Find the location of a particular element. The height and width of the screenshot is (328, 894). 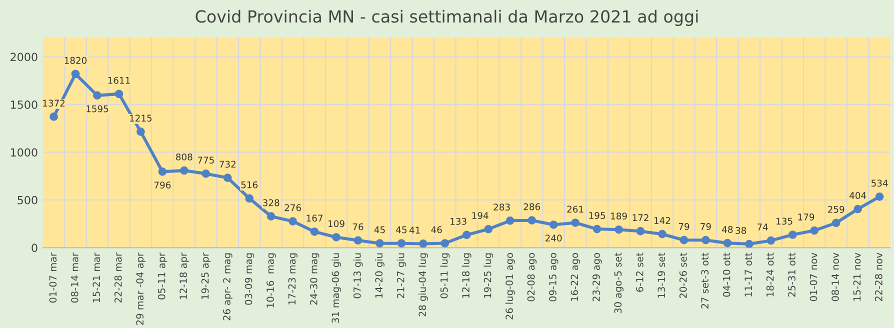

x-tick-label: 05-11 apr is located at coordinates (163, 276).